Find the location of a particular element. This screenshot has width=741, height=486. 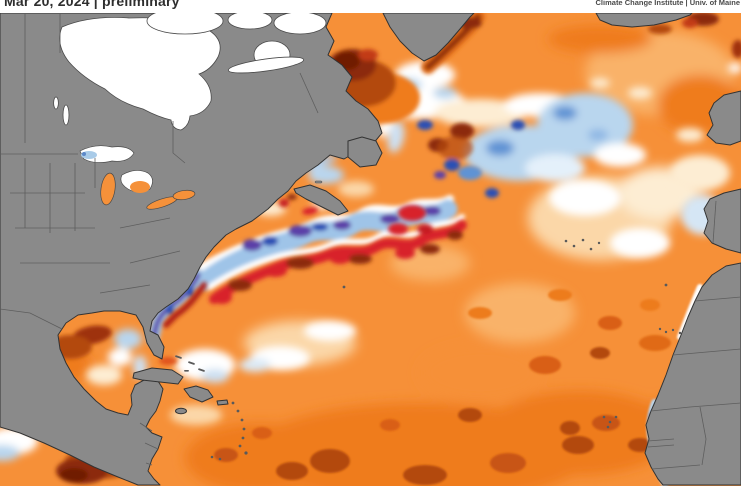

madeira-island is located at coordinates (666, 285).